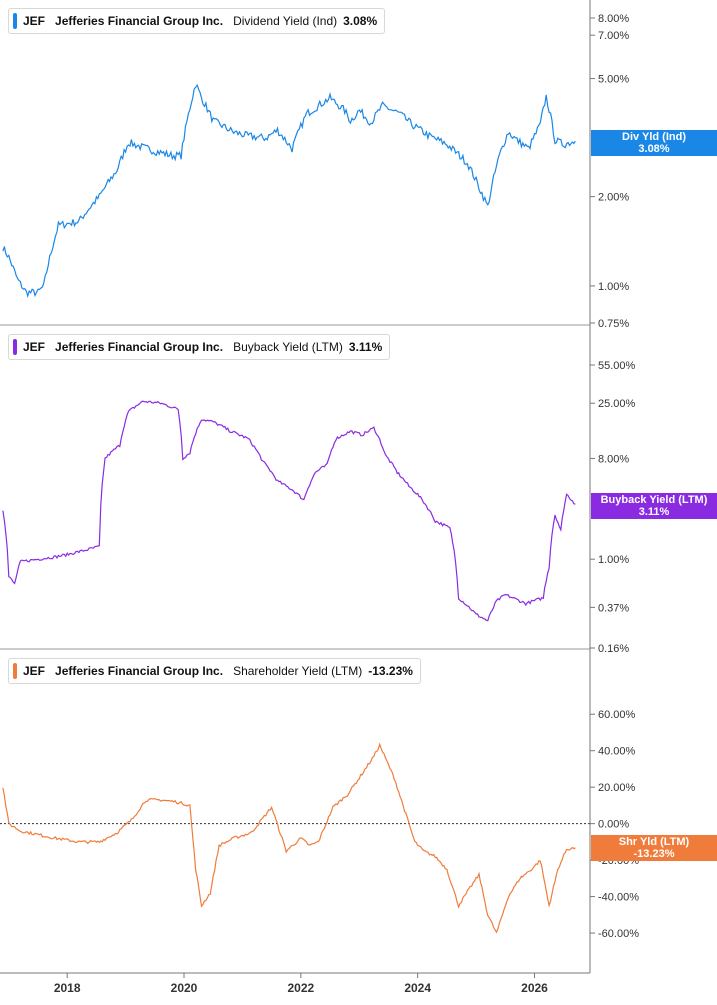 This screenshot has height=1005, width=717. Describe the element at coordinates (298, 671) in the screenshot. I see `legend-metric: Shareholder Yield (LTM)` at that location.